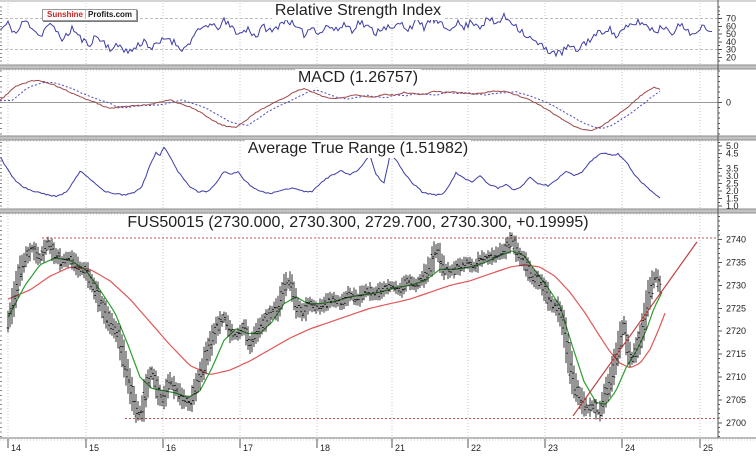  I want to click on axis-tick-label: 2735, so click(736, 262).